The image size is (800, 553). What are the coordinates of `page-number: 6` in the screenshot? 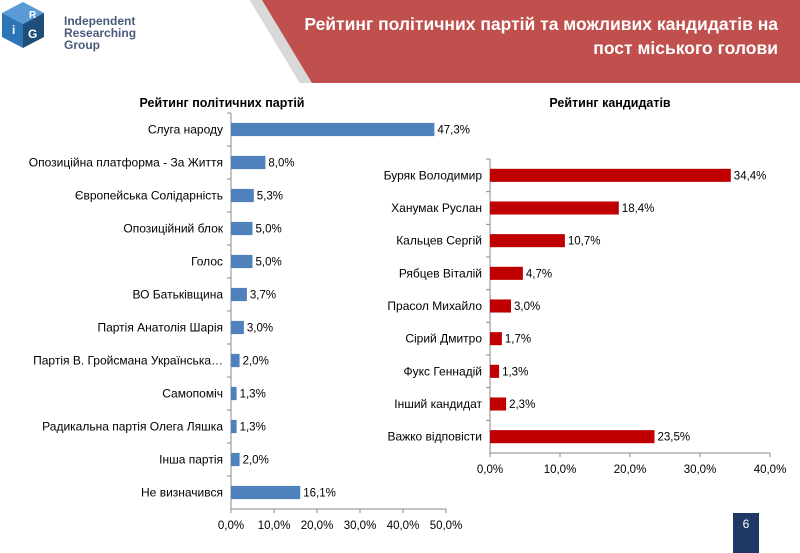 It's located at (746, 533).